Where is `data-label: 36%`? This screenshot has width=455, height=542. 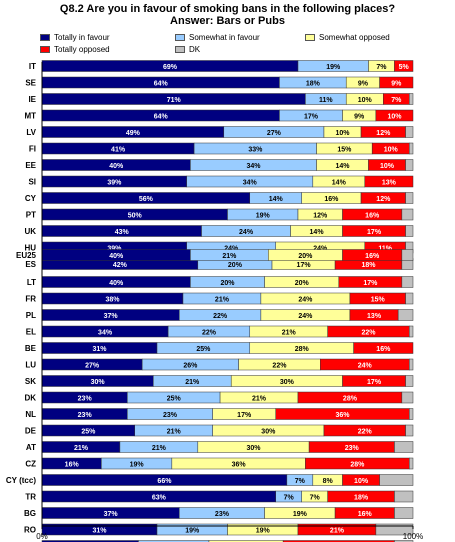
data-label: 36% is located at coordinates (239, 465).